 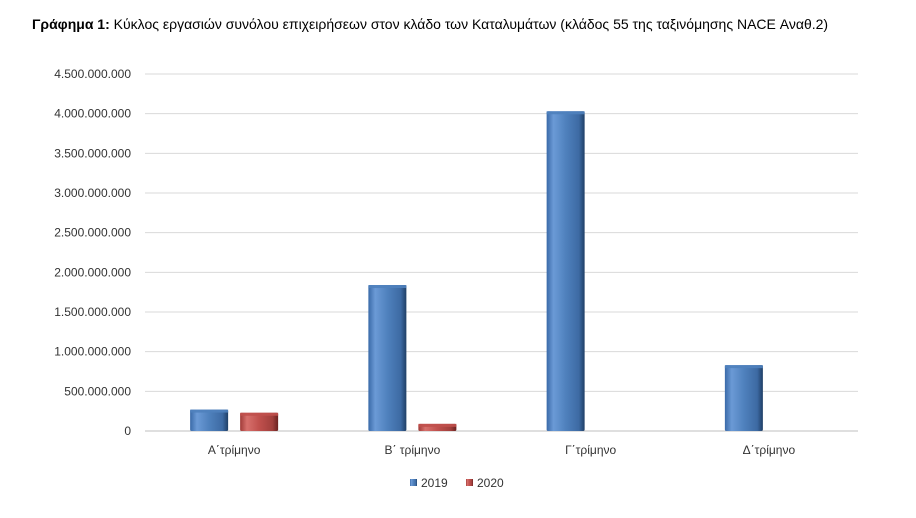 What do you see at coordinates (457, 483) in the screenshot?
I see `legend: 2019 2020` at bounding box center [457, 483].